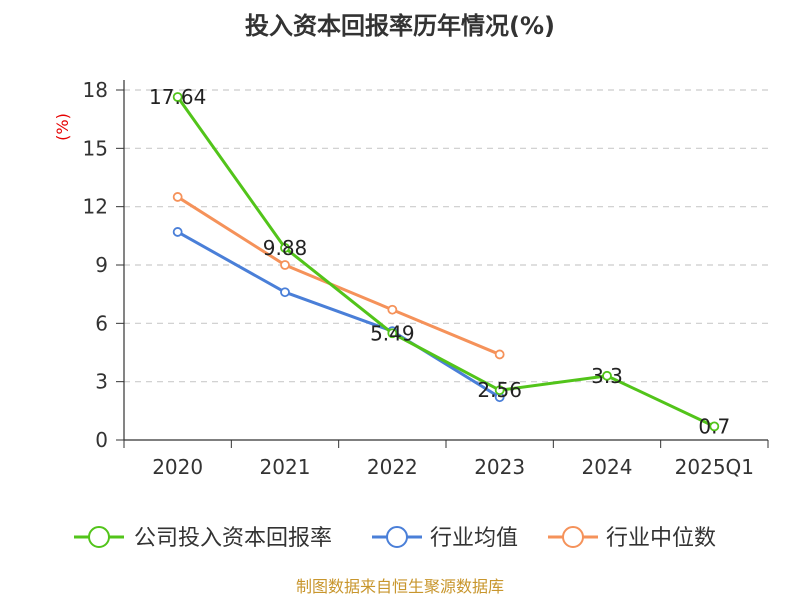  Describe the element at coordinates (474, 538) in the screenshot. I see `legend-label: 行业均值` at that location.